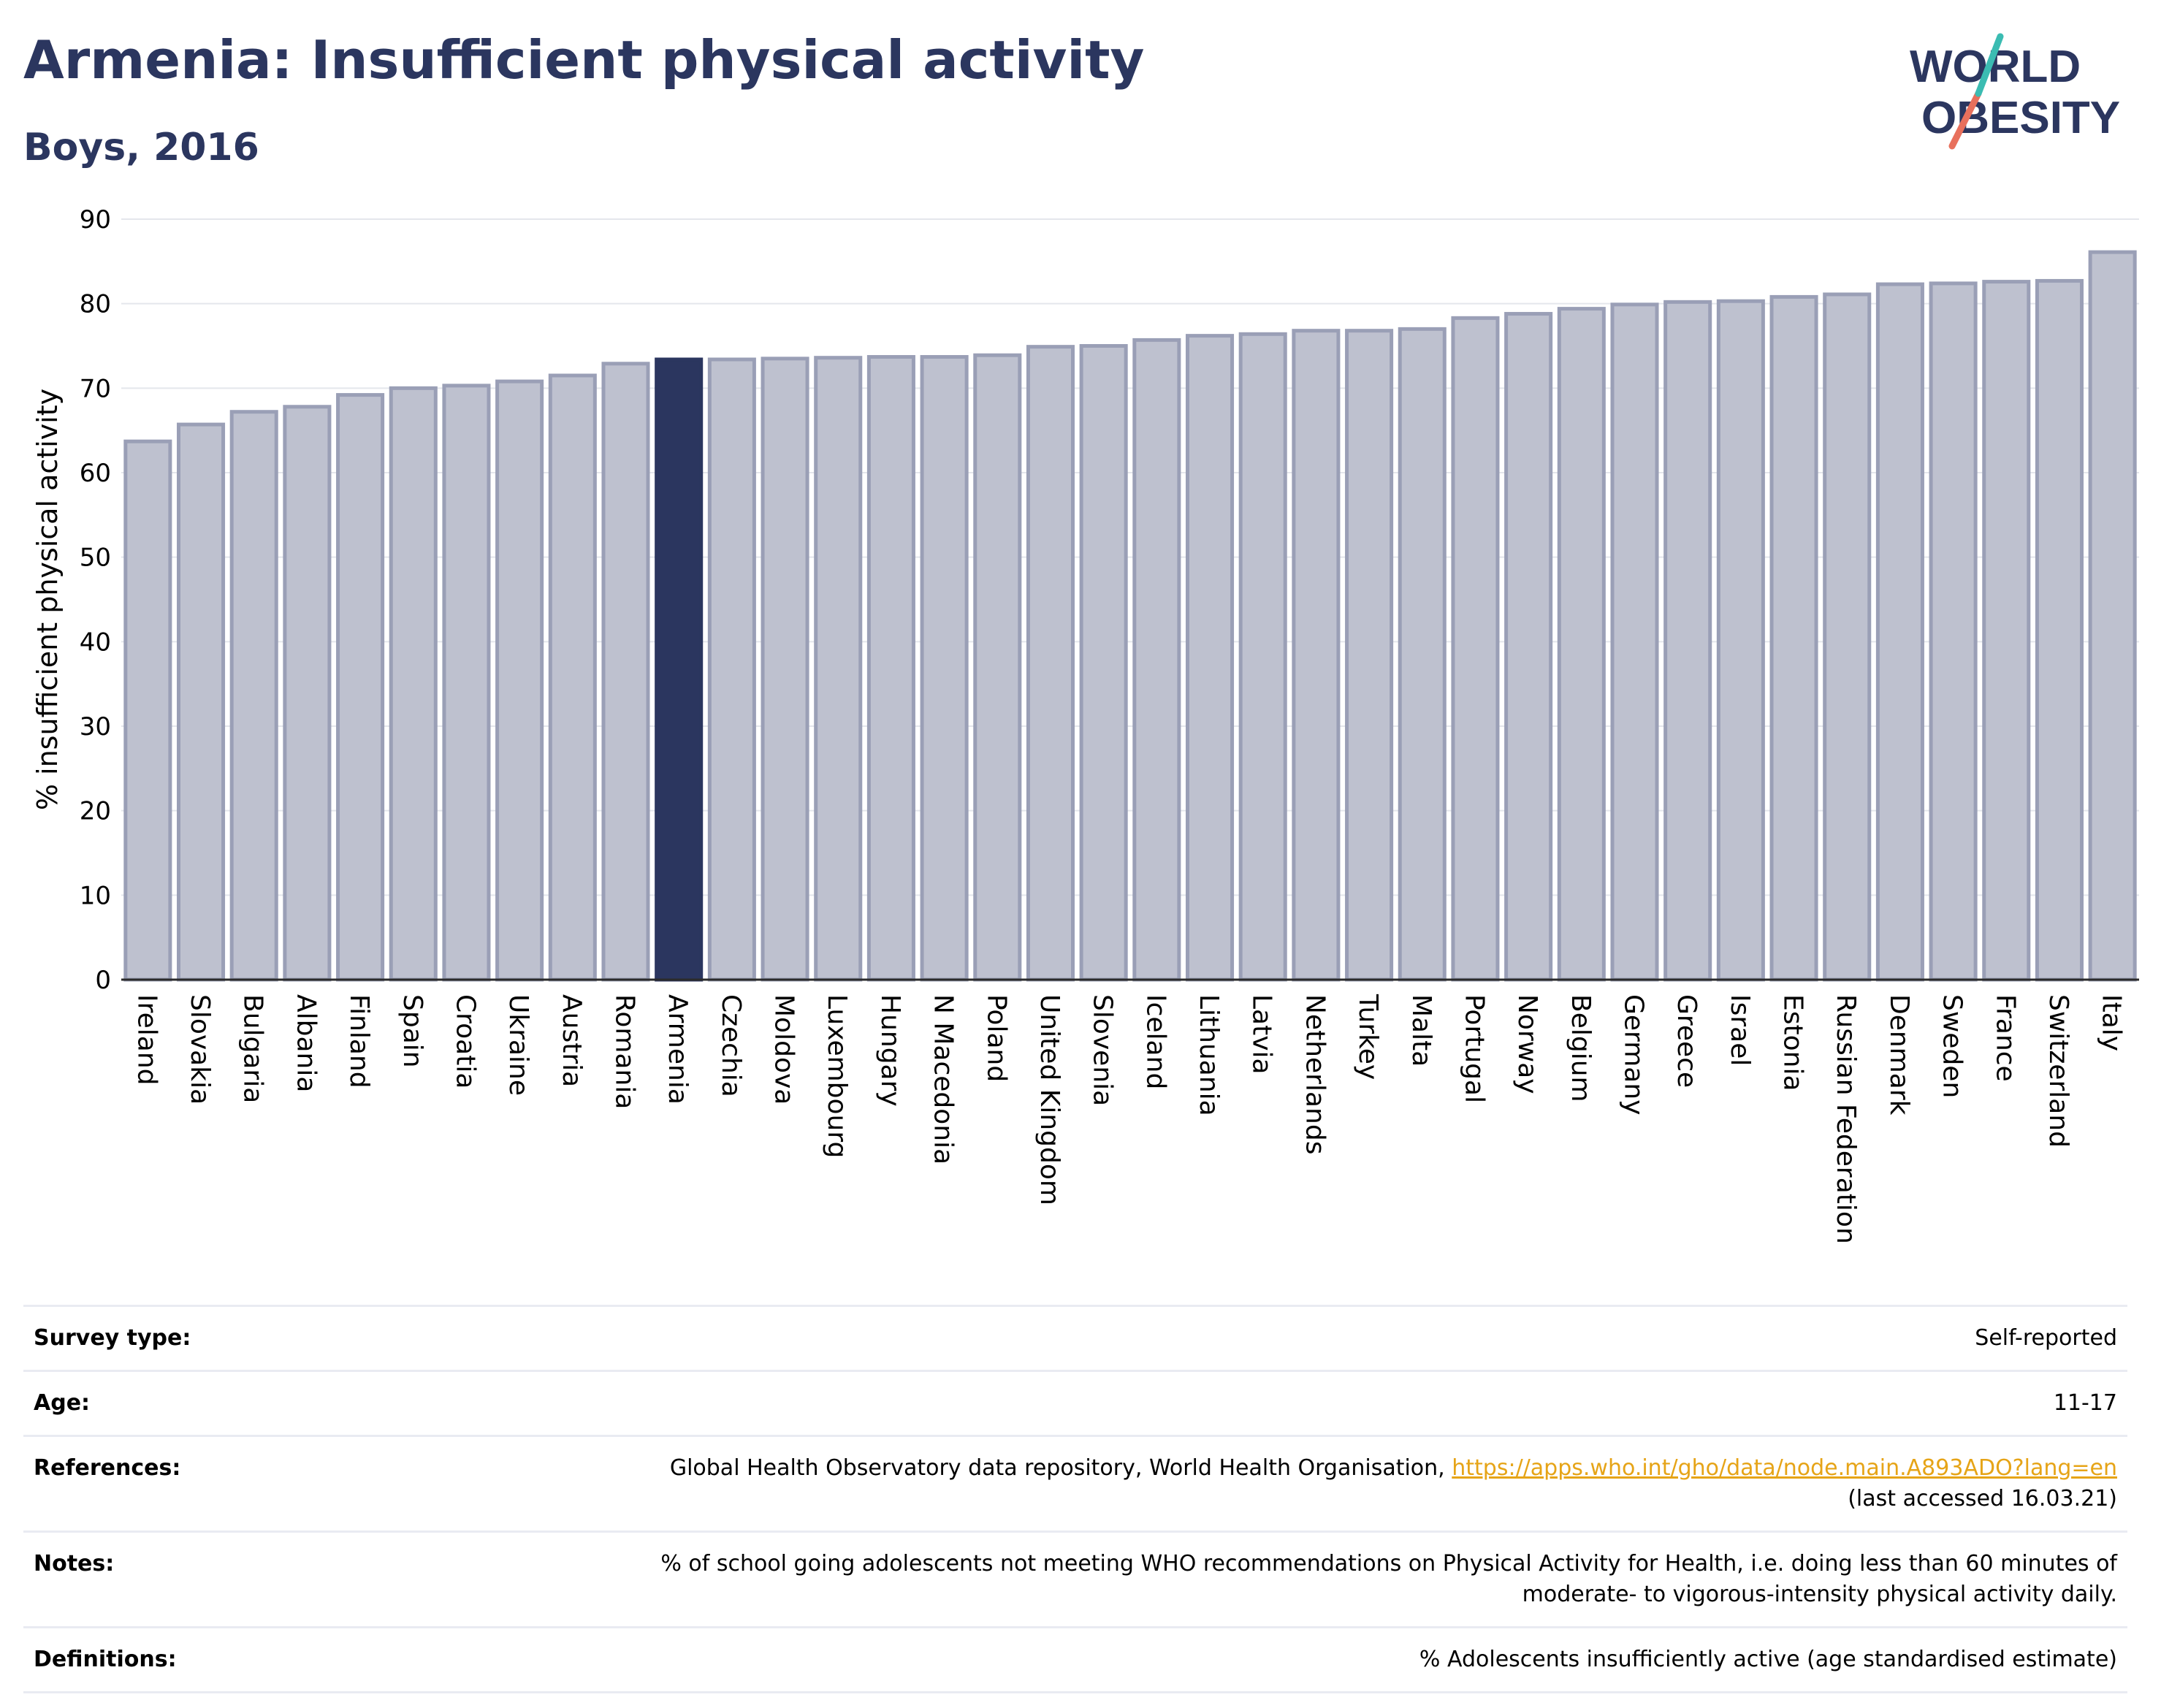  I want to click on bar-hungary, so click(891, 669).